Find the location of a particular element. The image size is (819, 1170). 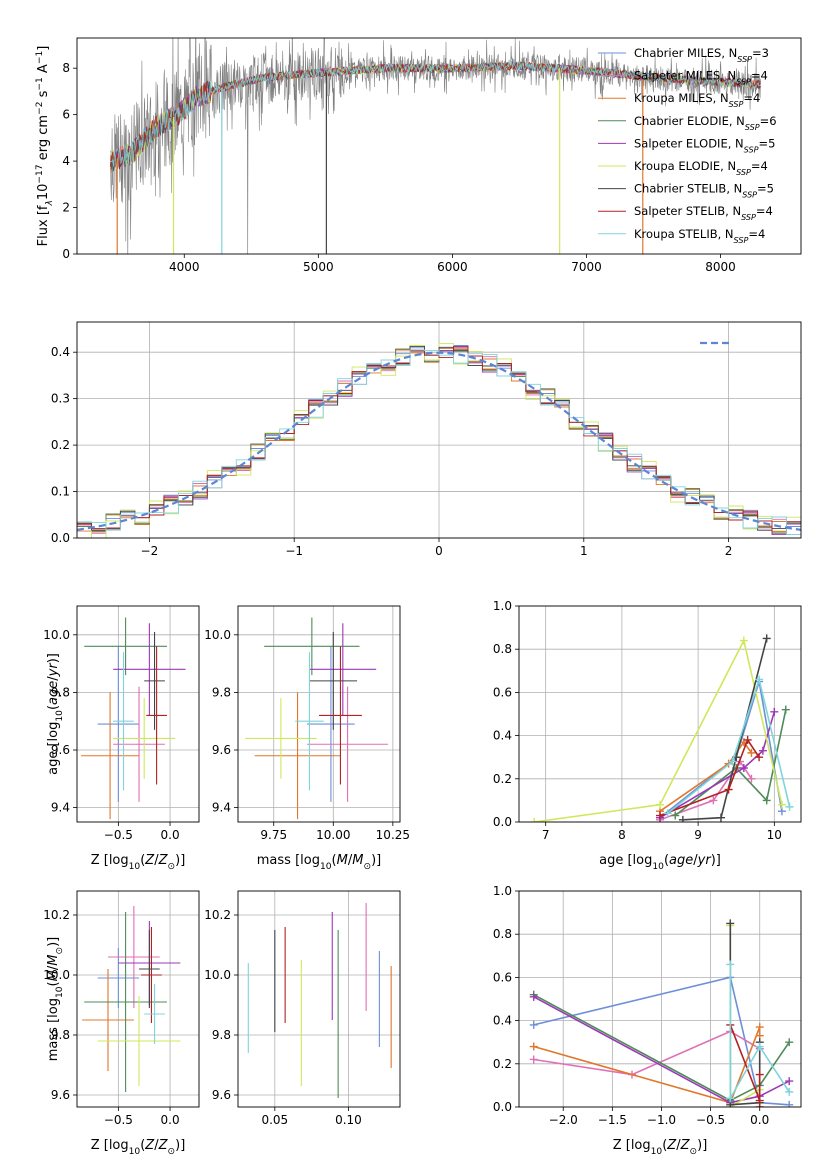

y-tick-label: 2 is located at coordinates (66, 208).